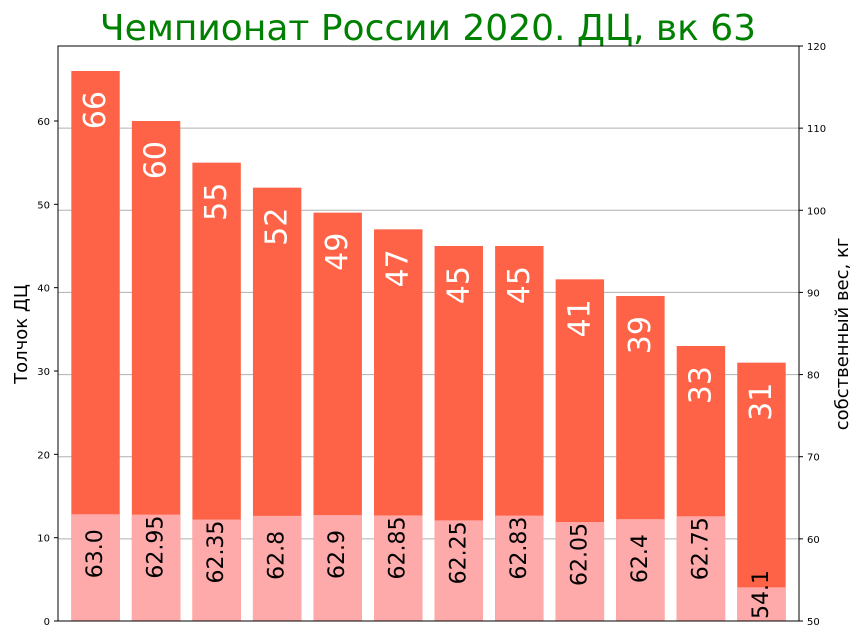 The width and height of the screenshot is (864, 640). I want to click on weight-value-label: 62.25, so click(458, 552).